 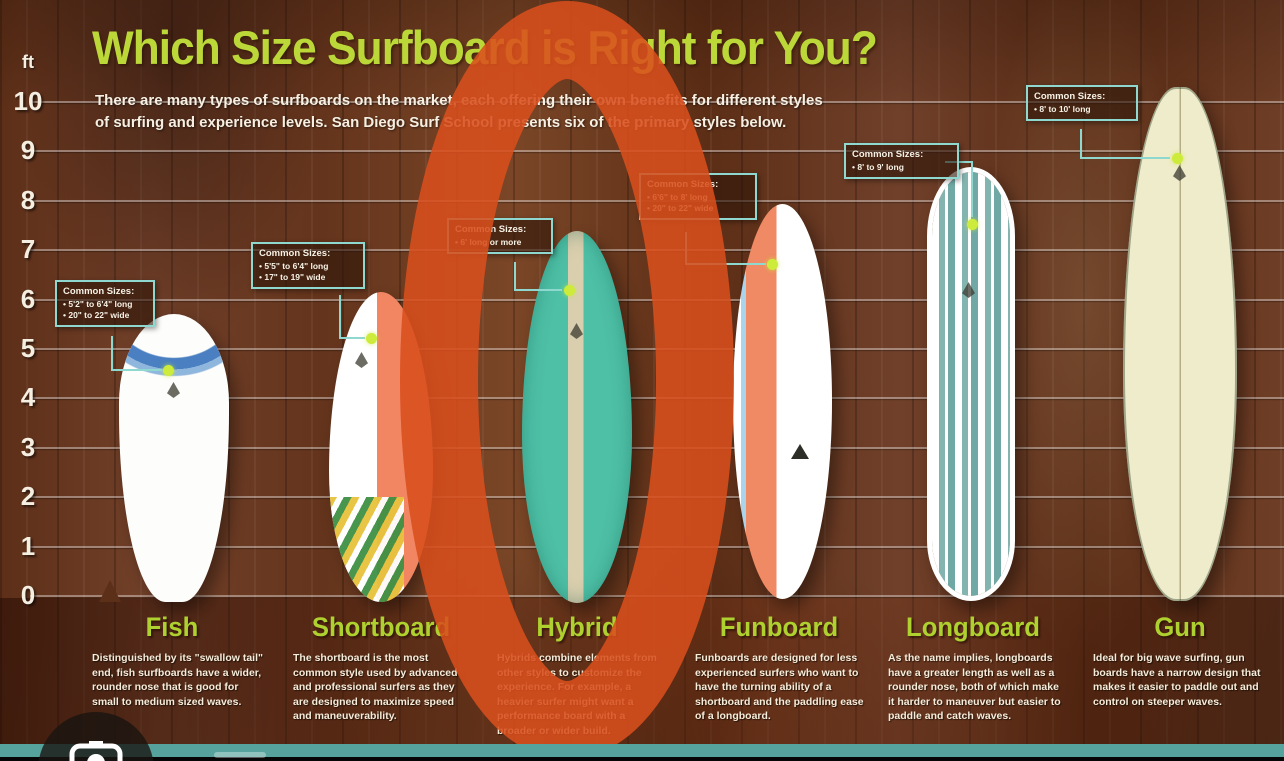 I want to click on bottom-black-bar, so click(x=642, y=759).